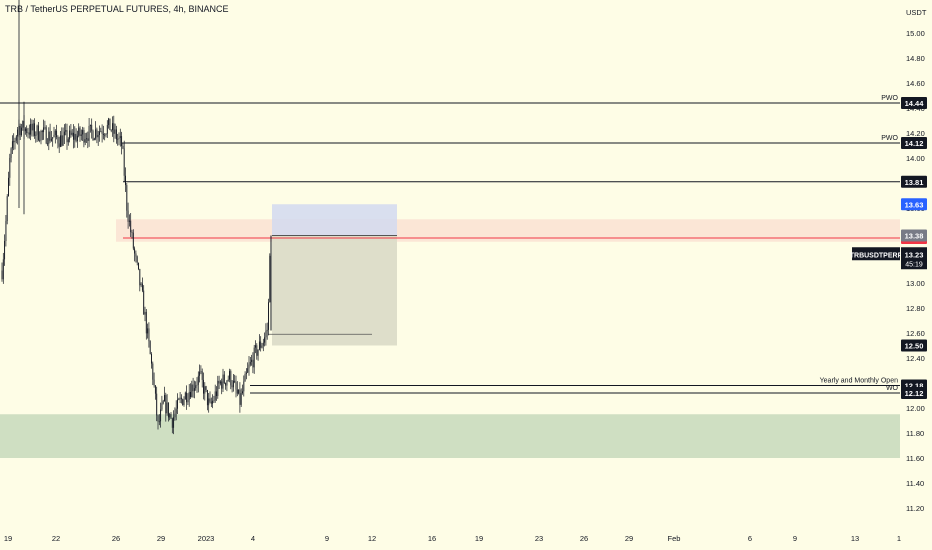 Image resolution: width=932 pixels, height=550 pixels. What do you see at coordinates (915, 433) in the screenshot?
I see `y-tick-label: 11.80` at bounding box center [915, 433].